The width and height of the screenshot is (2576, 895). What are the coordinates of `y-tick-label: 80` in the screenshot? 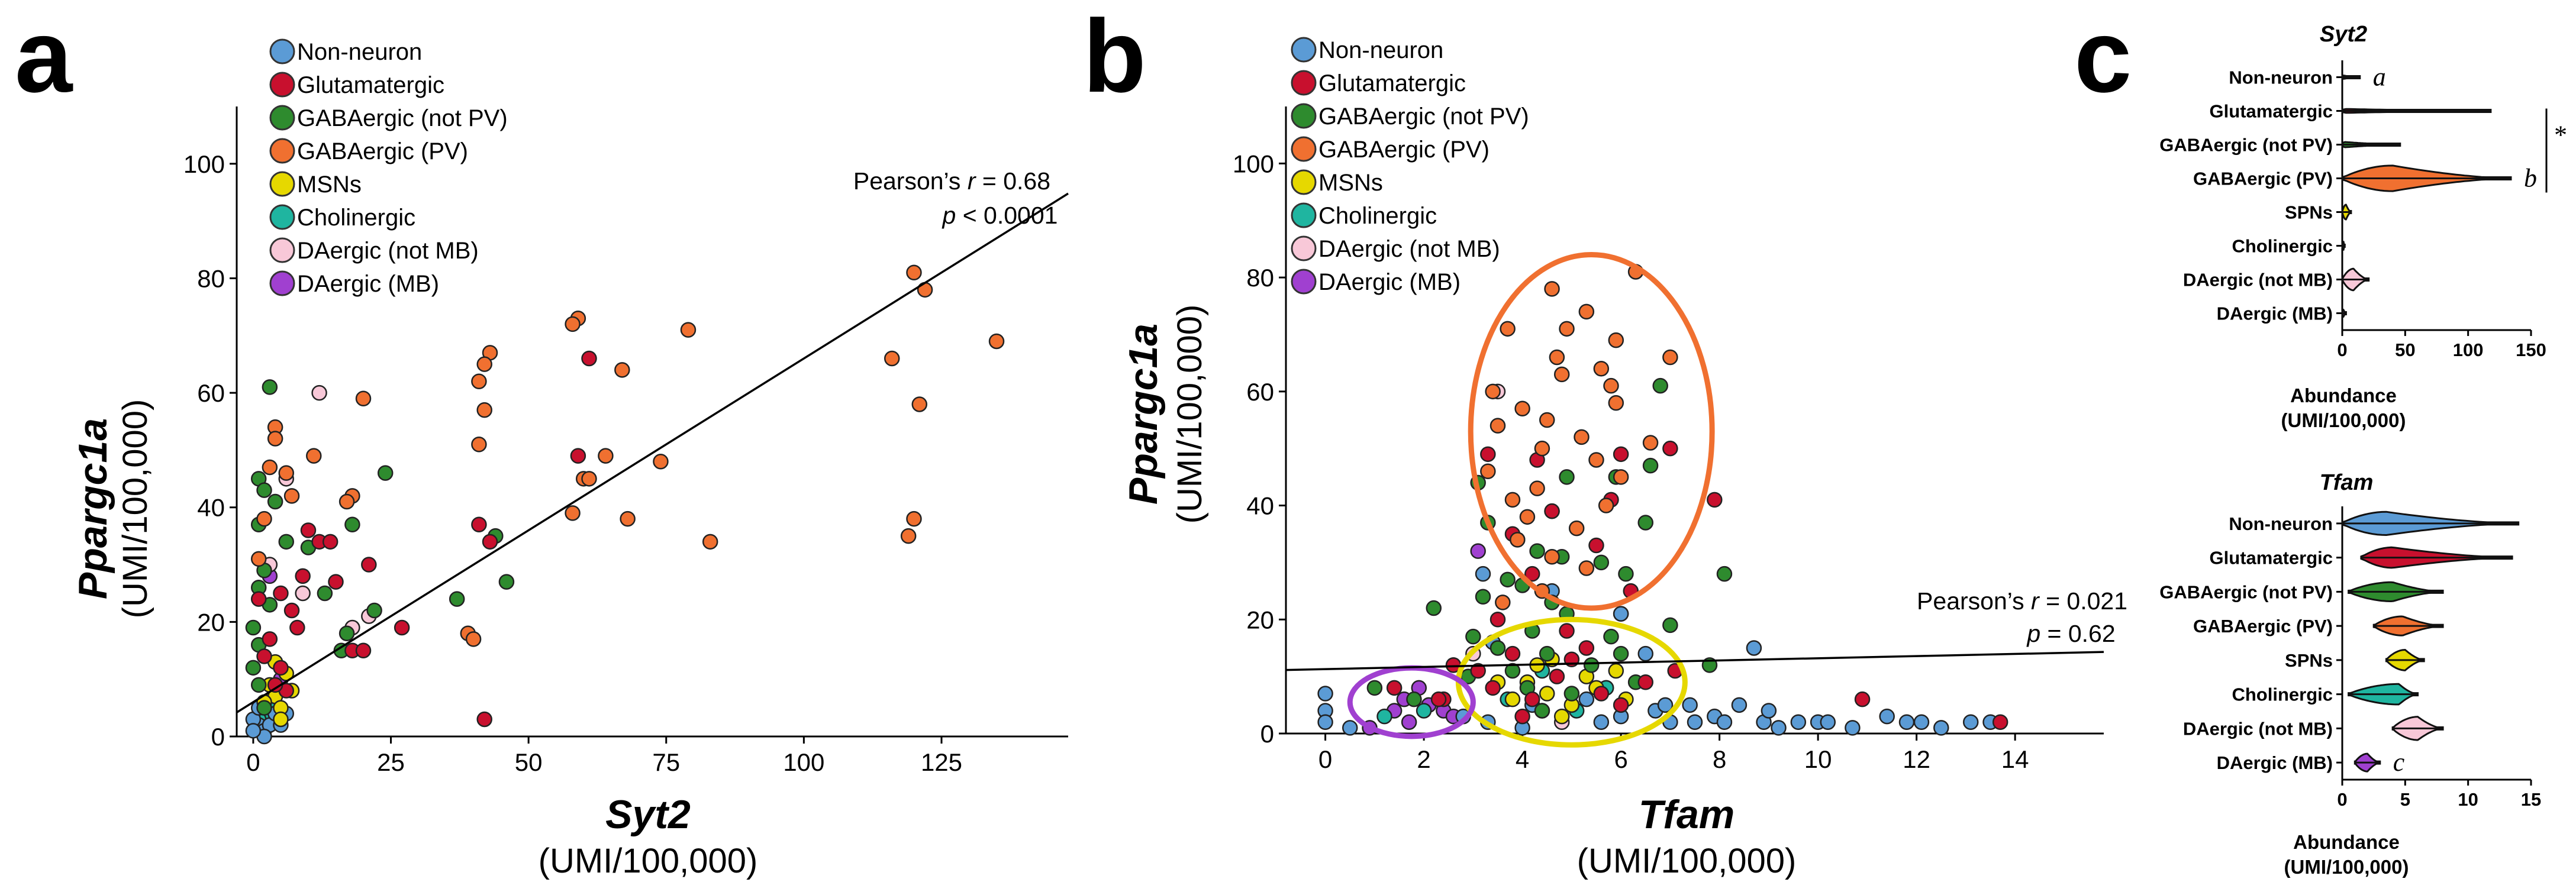 It's located at (211, 278).